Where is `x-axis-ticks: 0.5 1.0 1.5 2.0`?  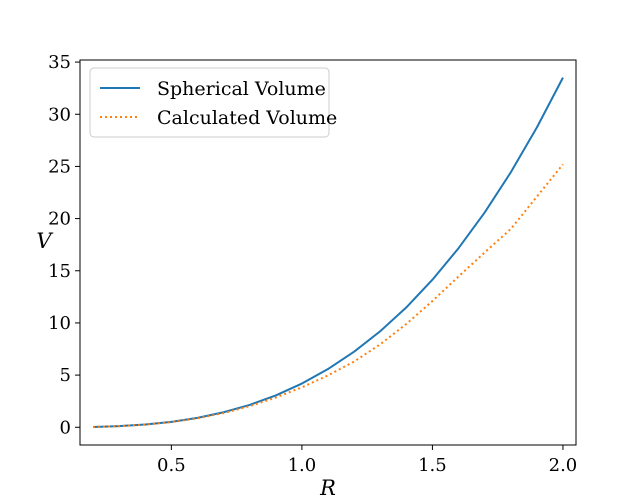 x-axis-ticks: 0.5 1.0 1.5 2.0 is located at coordinates (367, 460).